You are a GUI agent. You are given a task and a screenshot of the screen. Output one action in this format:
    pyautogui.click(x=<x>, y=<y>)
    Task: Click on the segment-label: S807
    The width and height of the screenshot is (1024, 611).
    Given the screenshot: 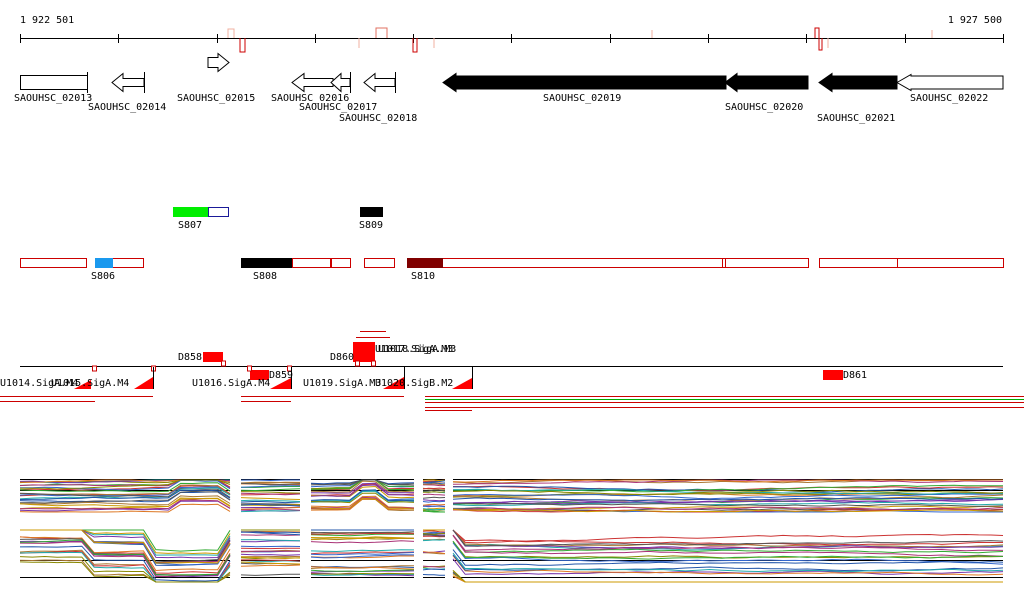 What is the action you would take?
    pyautogui.click(x=190, y=225)
    